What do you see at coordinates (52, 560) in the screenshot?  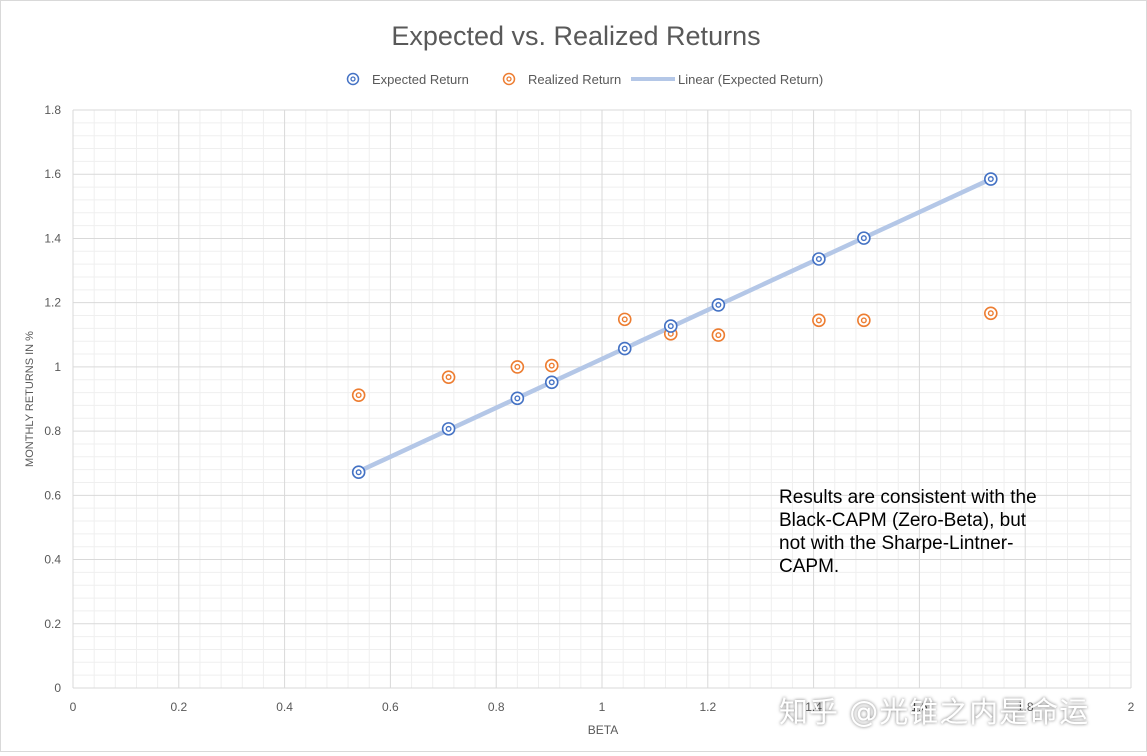 I see `y-tick-label: 0.4` at bounding box center [52, 560].